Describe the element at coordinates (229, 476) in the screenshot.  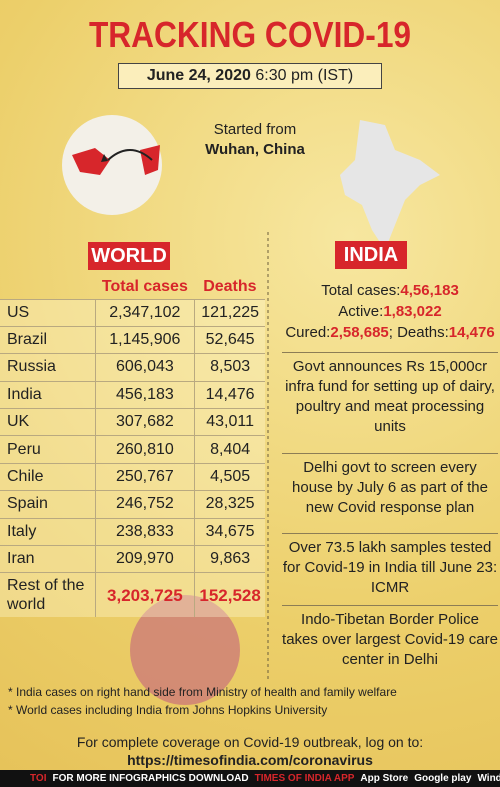
I see `deaths: 4,505` at that location.